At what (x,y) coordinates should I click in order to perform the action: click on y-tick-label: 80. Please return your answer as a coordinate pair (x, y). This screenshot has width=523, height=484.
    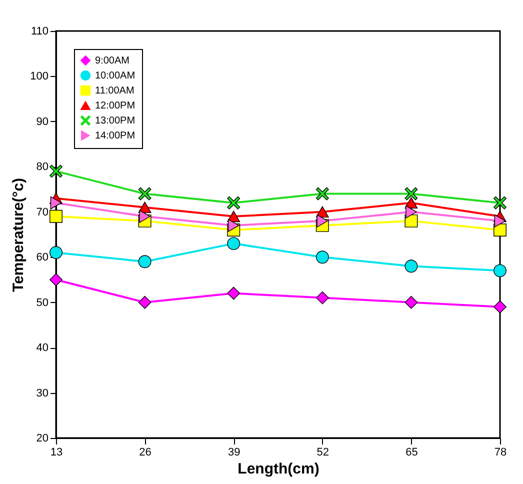
    Looking at the image, I should click on (42, 167).